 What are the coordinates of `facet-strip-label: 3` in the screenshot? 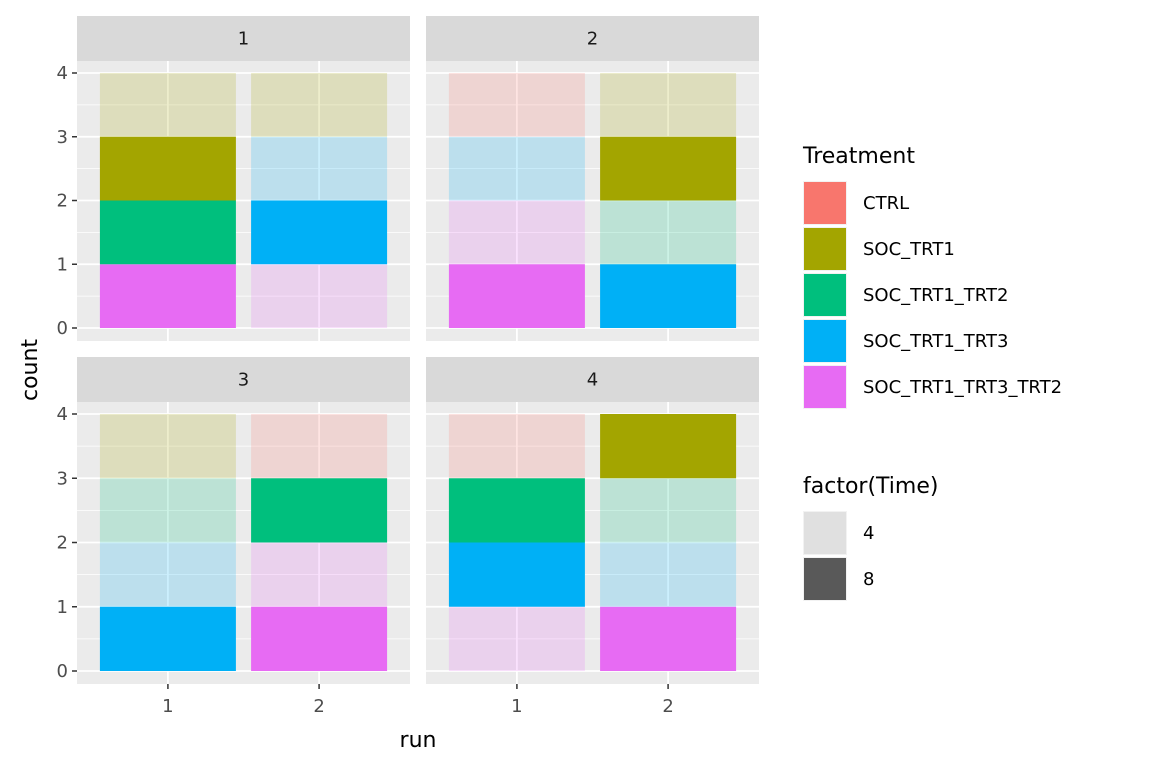 It's located at (243, 380).